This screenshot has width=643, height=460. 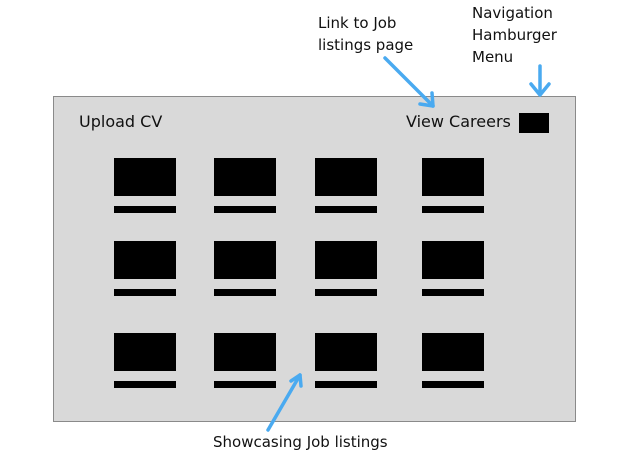 What do you see at coordinates (121, 121) in the screenshot?
I see `upload-cv-link: Upload CV` at bounding box center [121, 121].